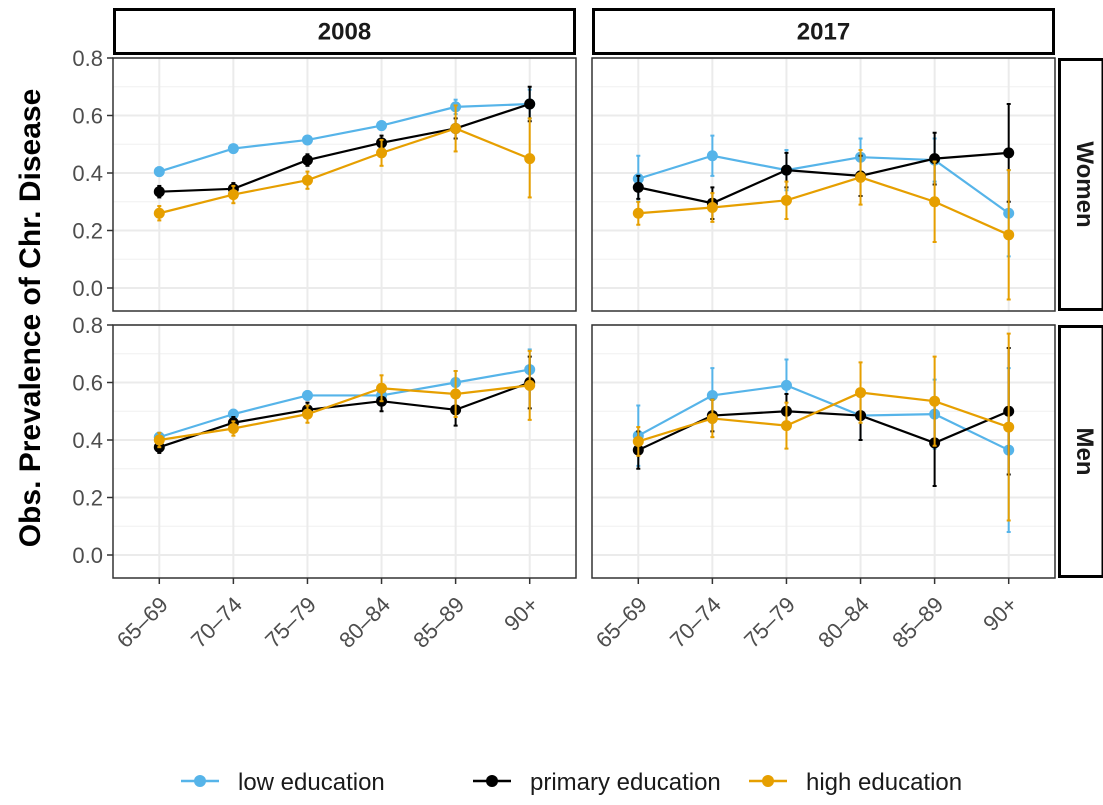 Image resolution: width=1103 pixels, height=805 pixels. I want to click on legend-key-point-low, so click(200, 781).